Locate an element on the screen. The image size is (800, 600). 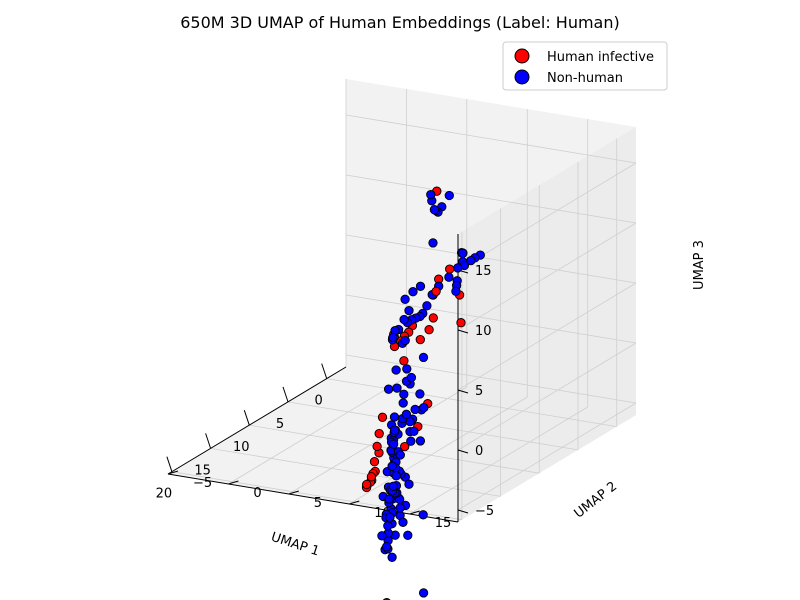
x-tick-label: 10 is located at coordinates (241, 447).